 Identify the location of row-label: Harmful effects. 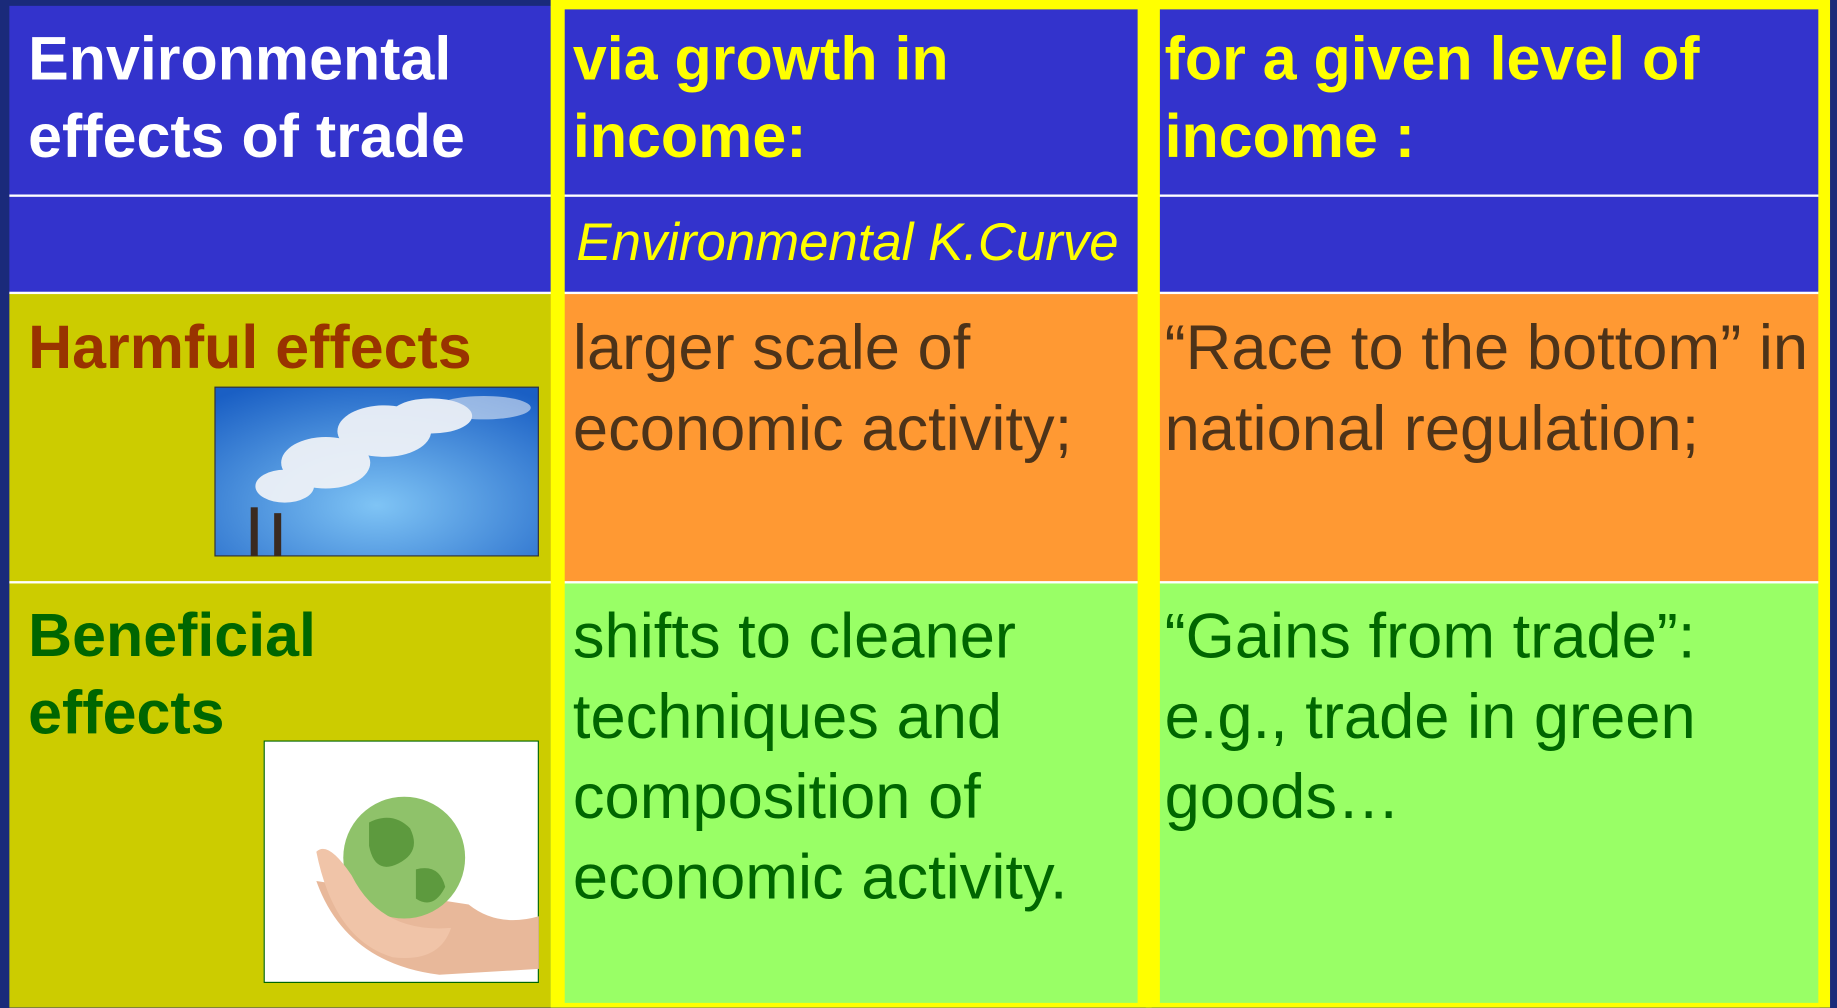
(250, 347).